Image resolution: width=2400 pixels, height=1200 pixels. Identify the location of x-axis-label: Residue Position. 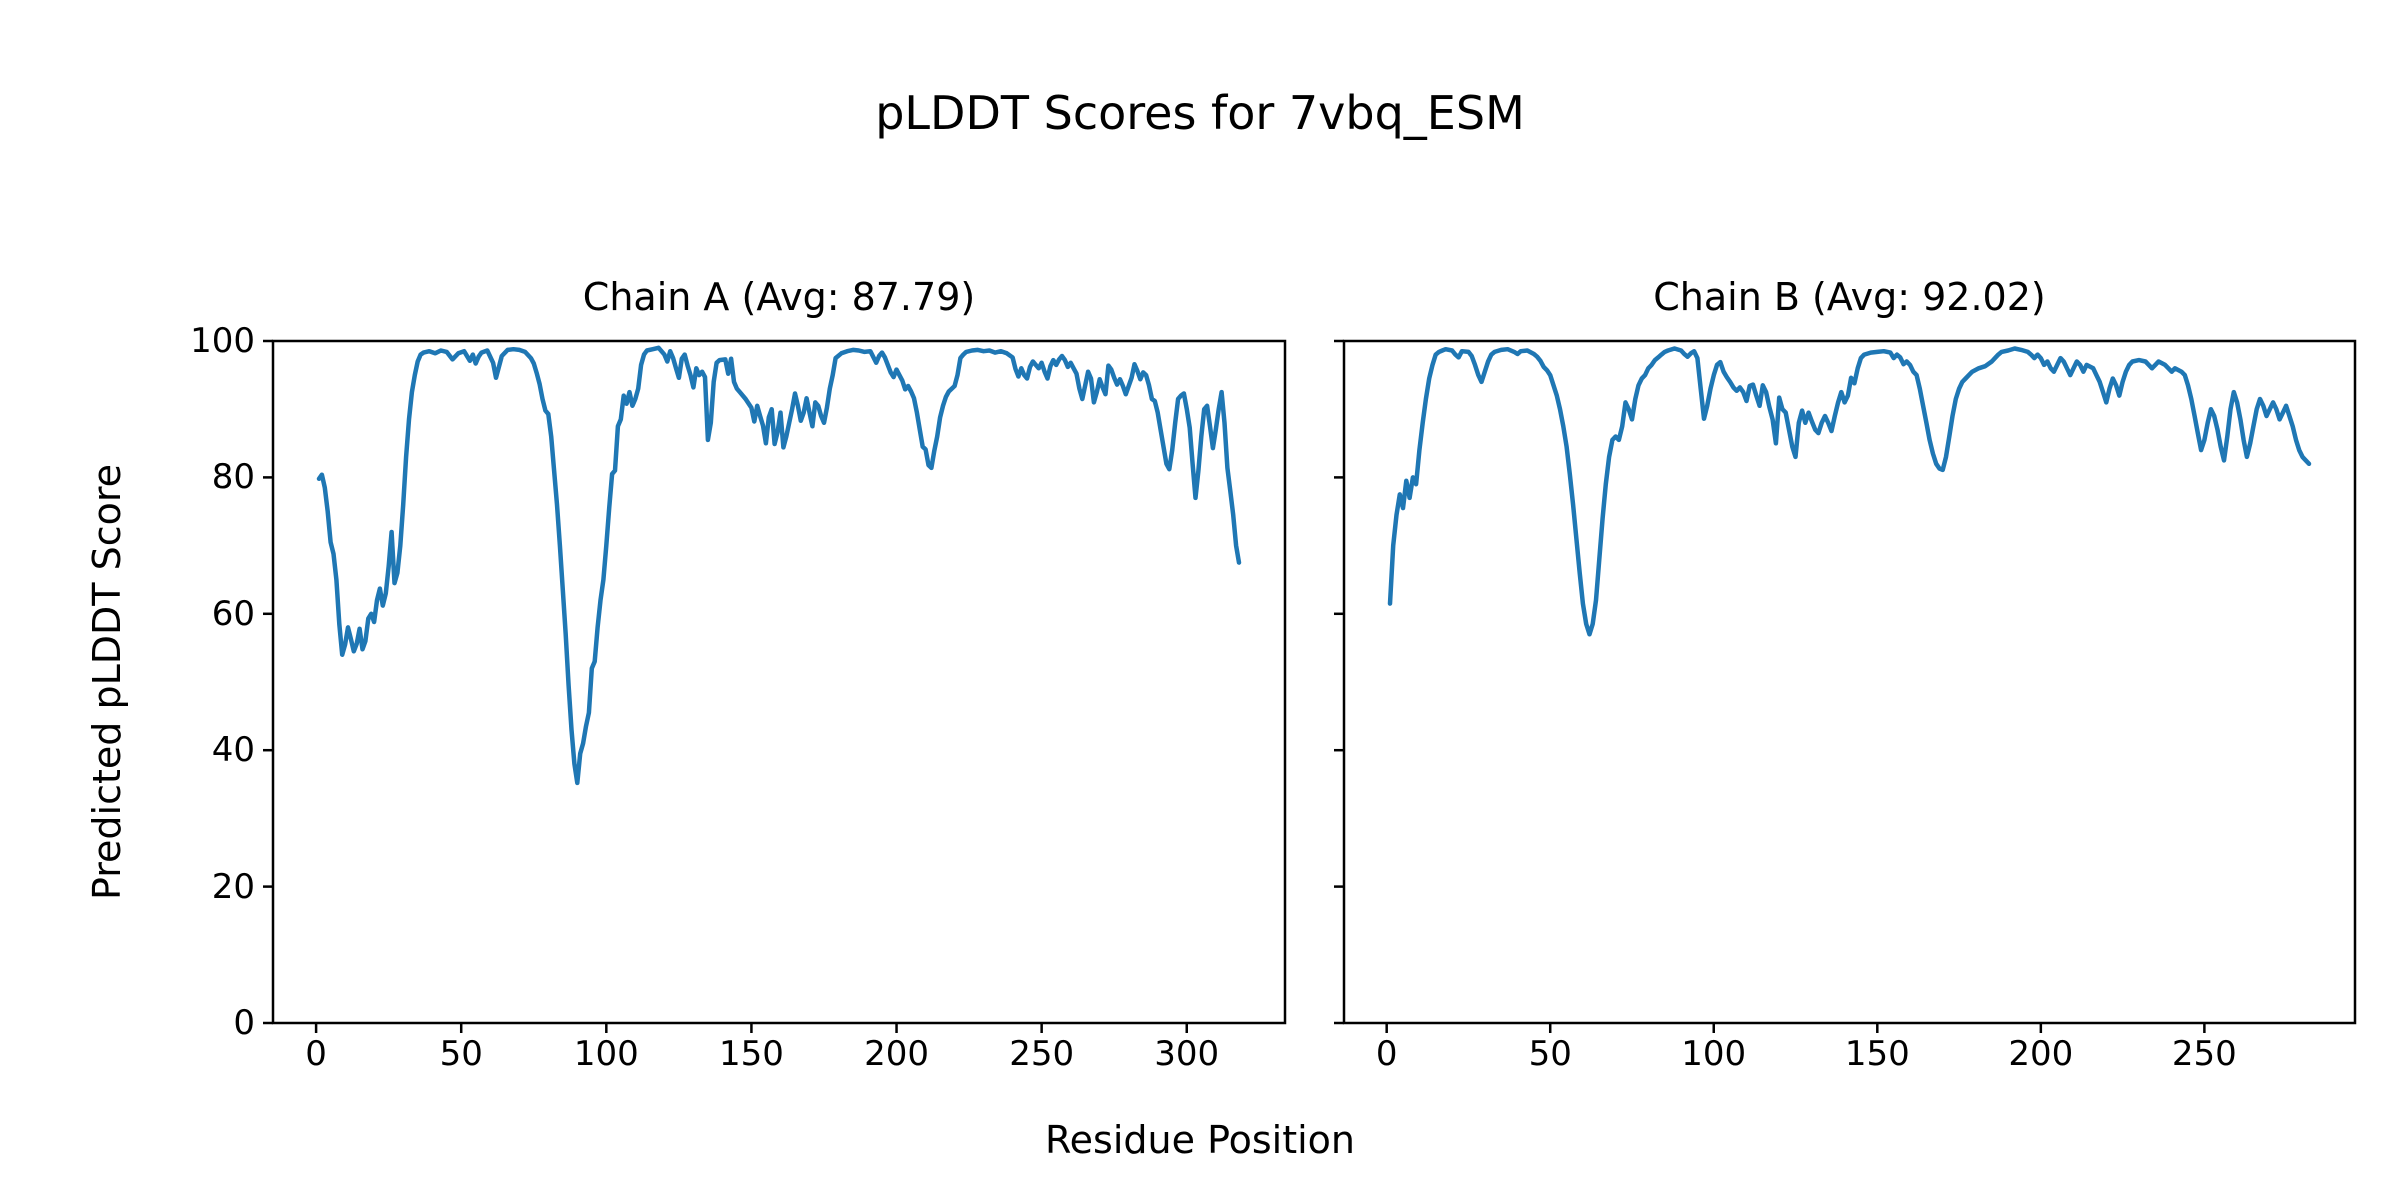
(1200, 1140).